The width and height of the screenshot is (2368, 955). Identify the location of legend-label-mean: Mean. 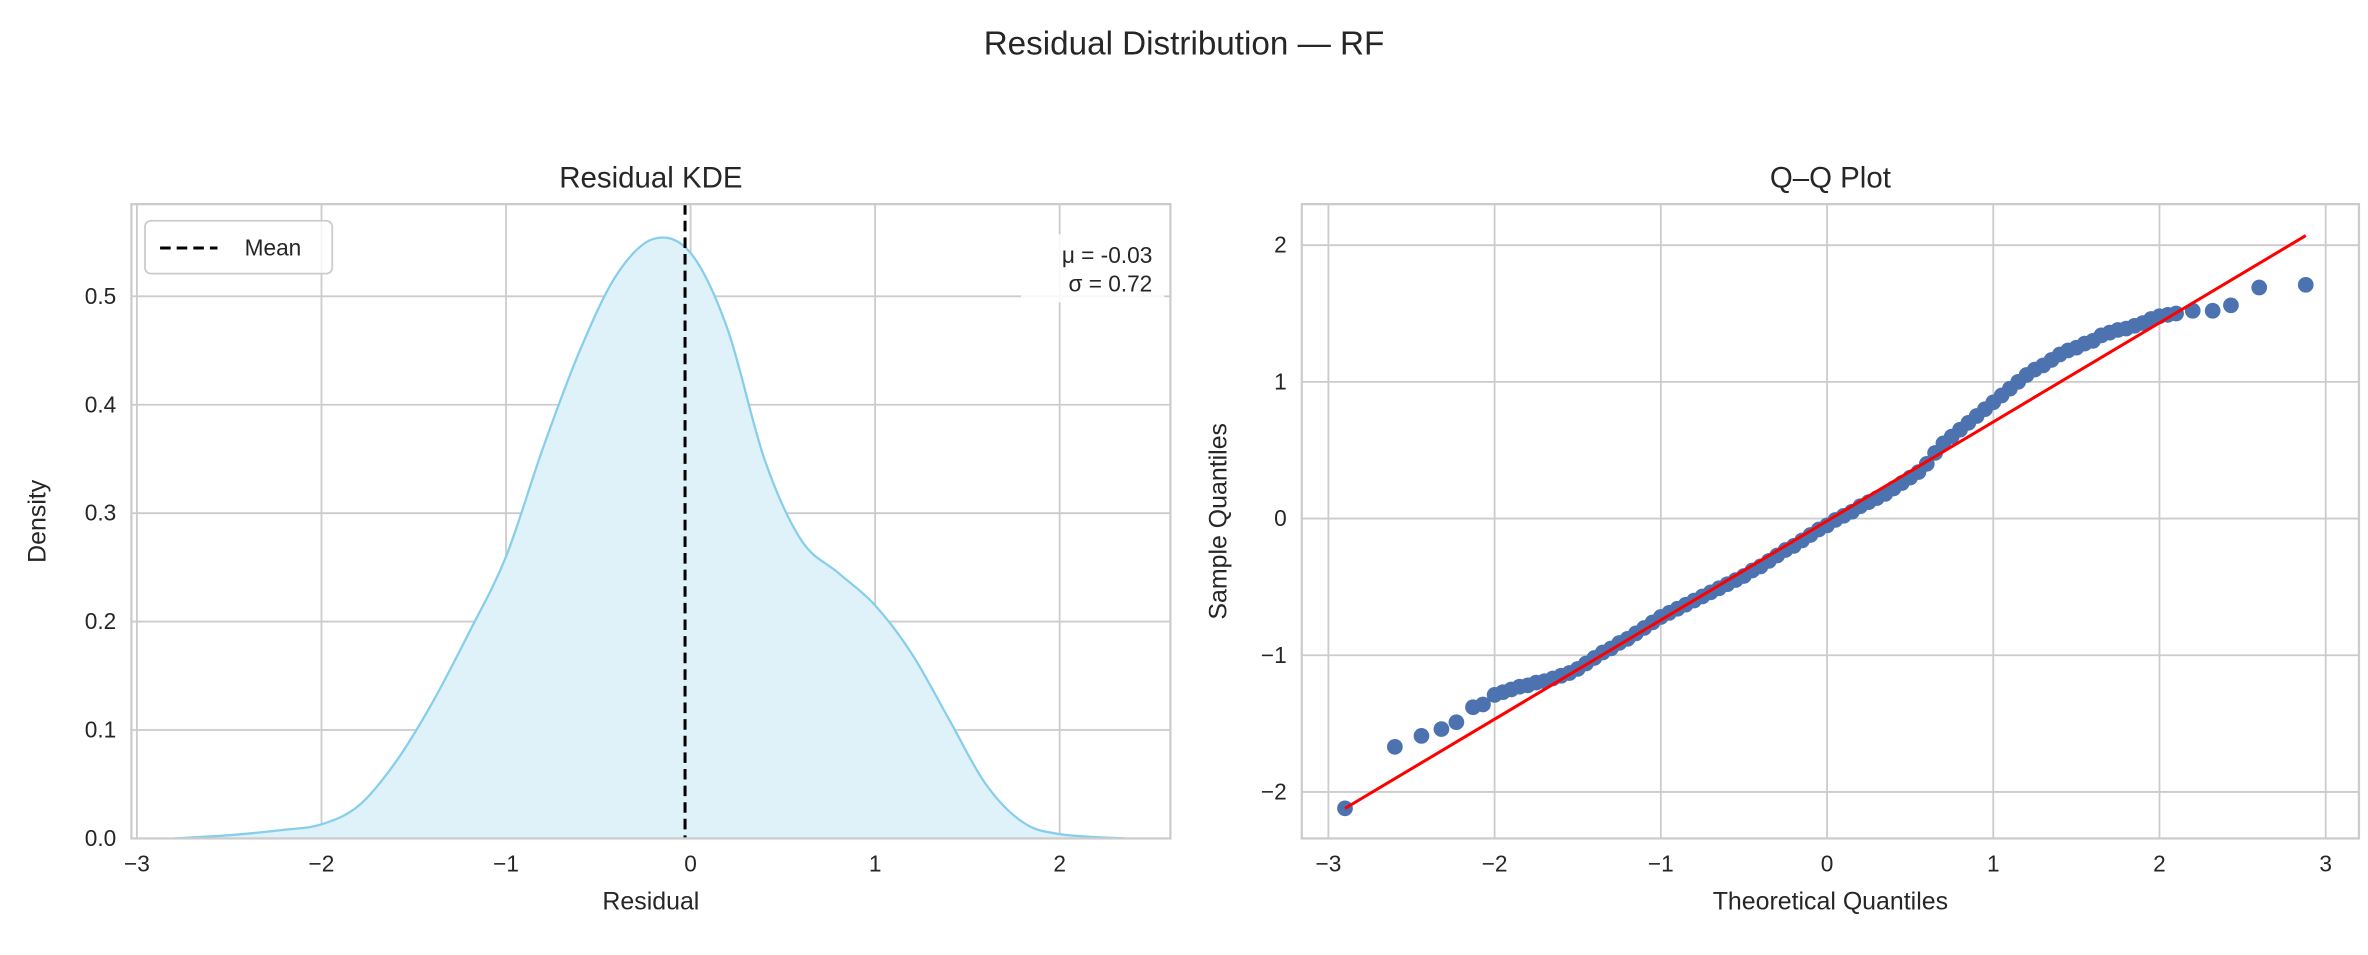
(273, 248).